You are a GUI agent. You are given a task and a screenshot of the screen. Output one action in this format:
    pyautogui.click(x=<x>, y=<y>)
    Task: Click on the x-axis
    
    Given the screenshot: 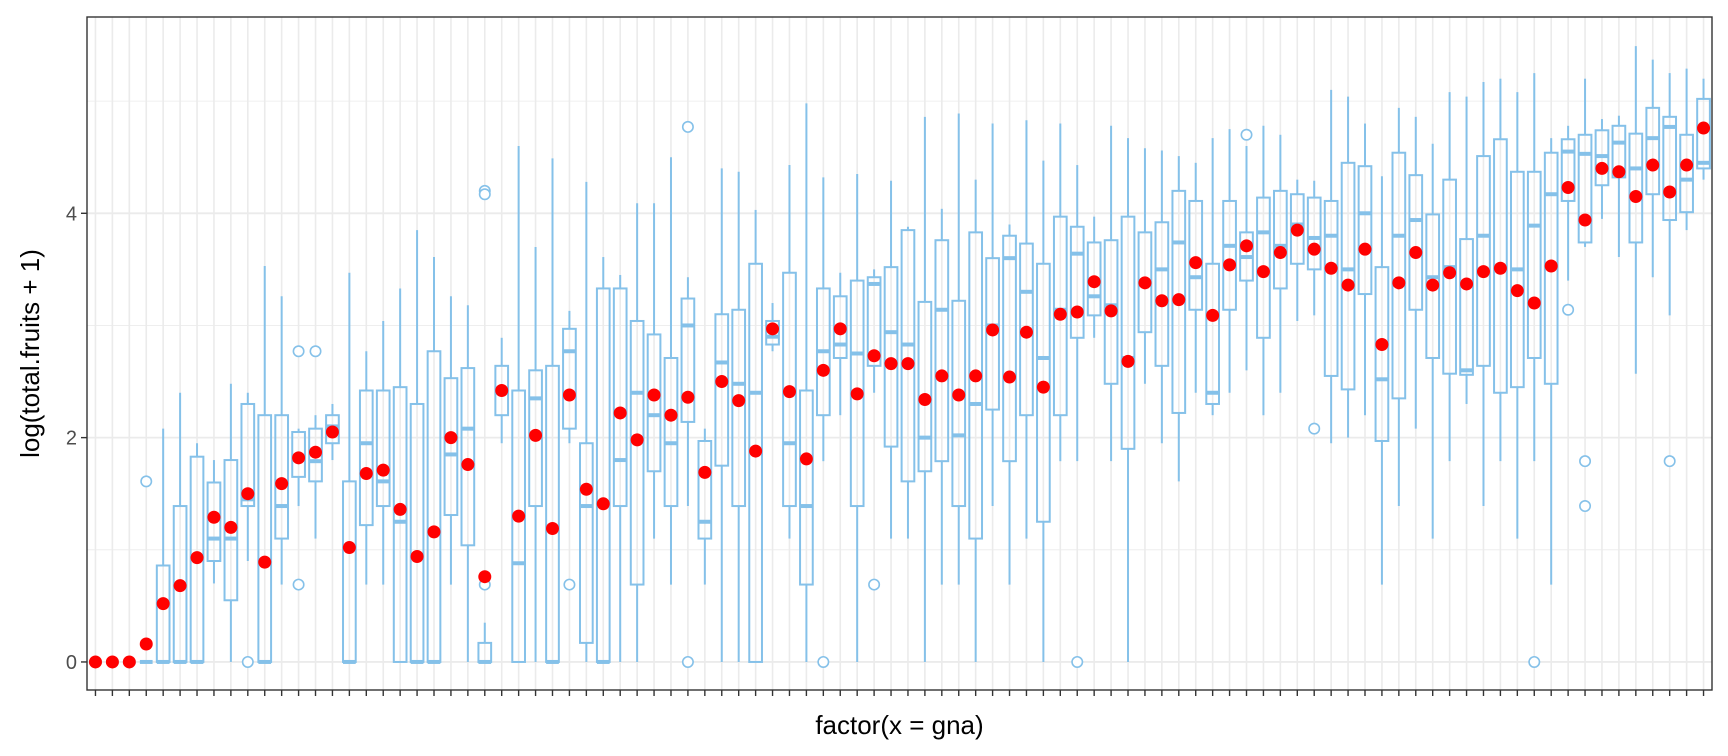 What is the action you would take?
    pyautogui.click(x=899, y=693)
    